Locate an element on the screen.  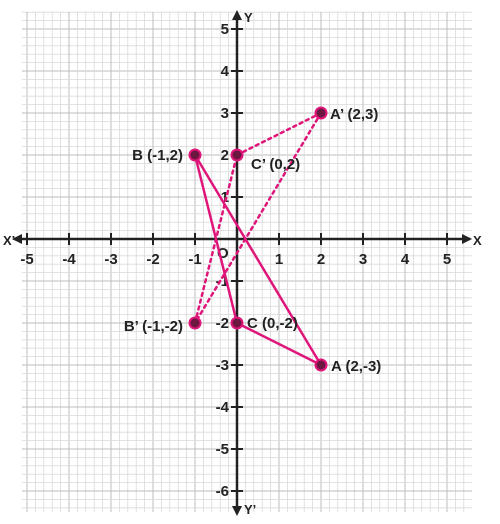
y-tick-label: -5 is located at coordinates (222, 449).